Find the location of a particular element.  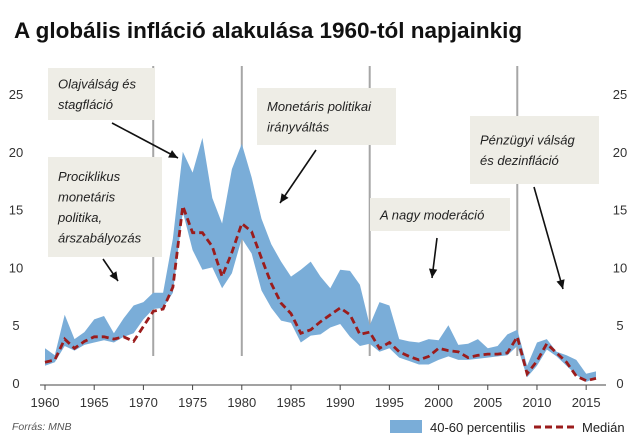

annotation-text: és dezinfláció is located at coordinates (519, 160).